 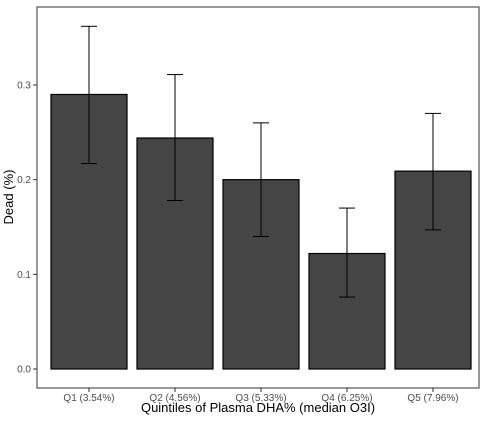 I want to click on y-tick-label: 0.3, so click(x=24, y=86).